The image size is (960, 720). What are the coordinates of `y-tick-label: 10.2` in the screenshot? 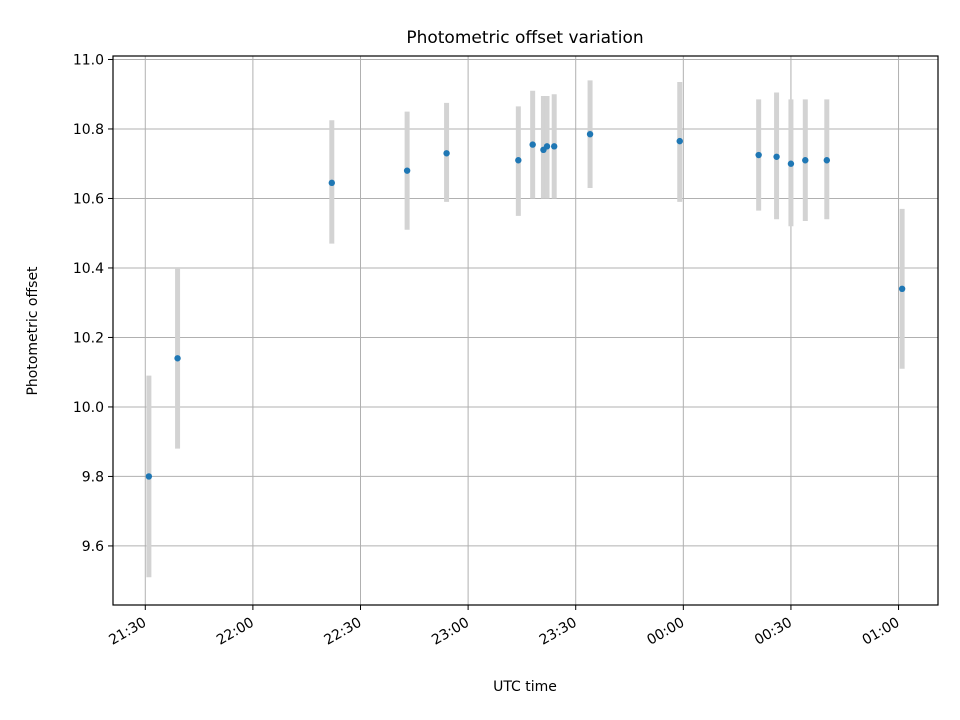 It's located at (88, 338).